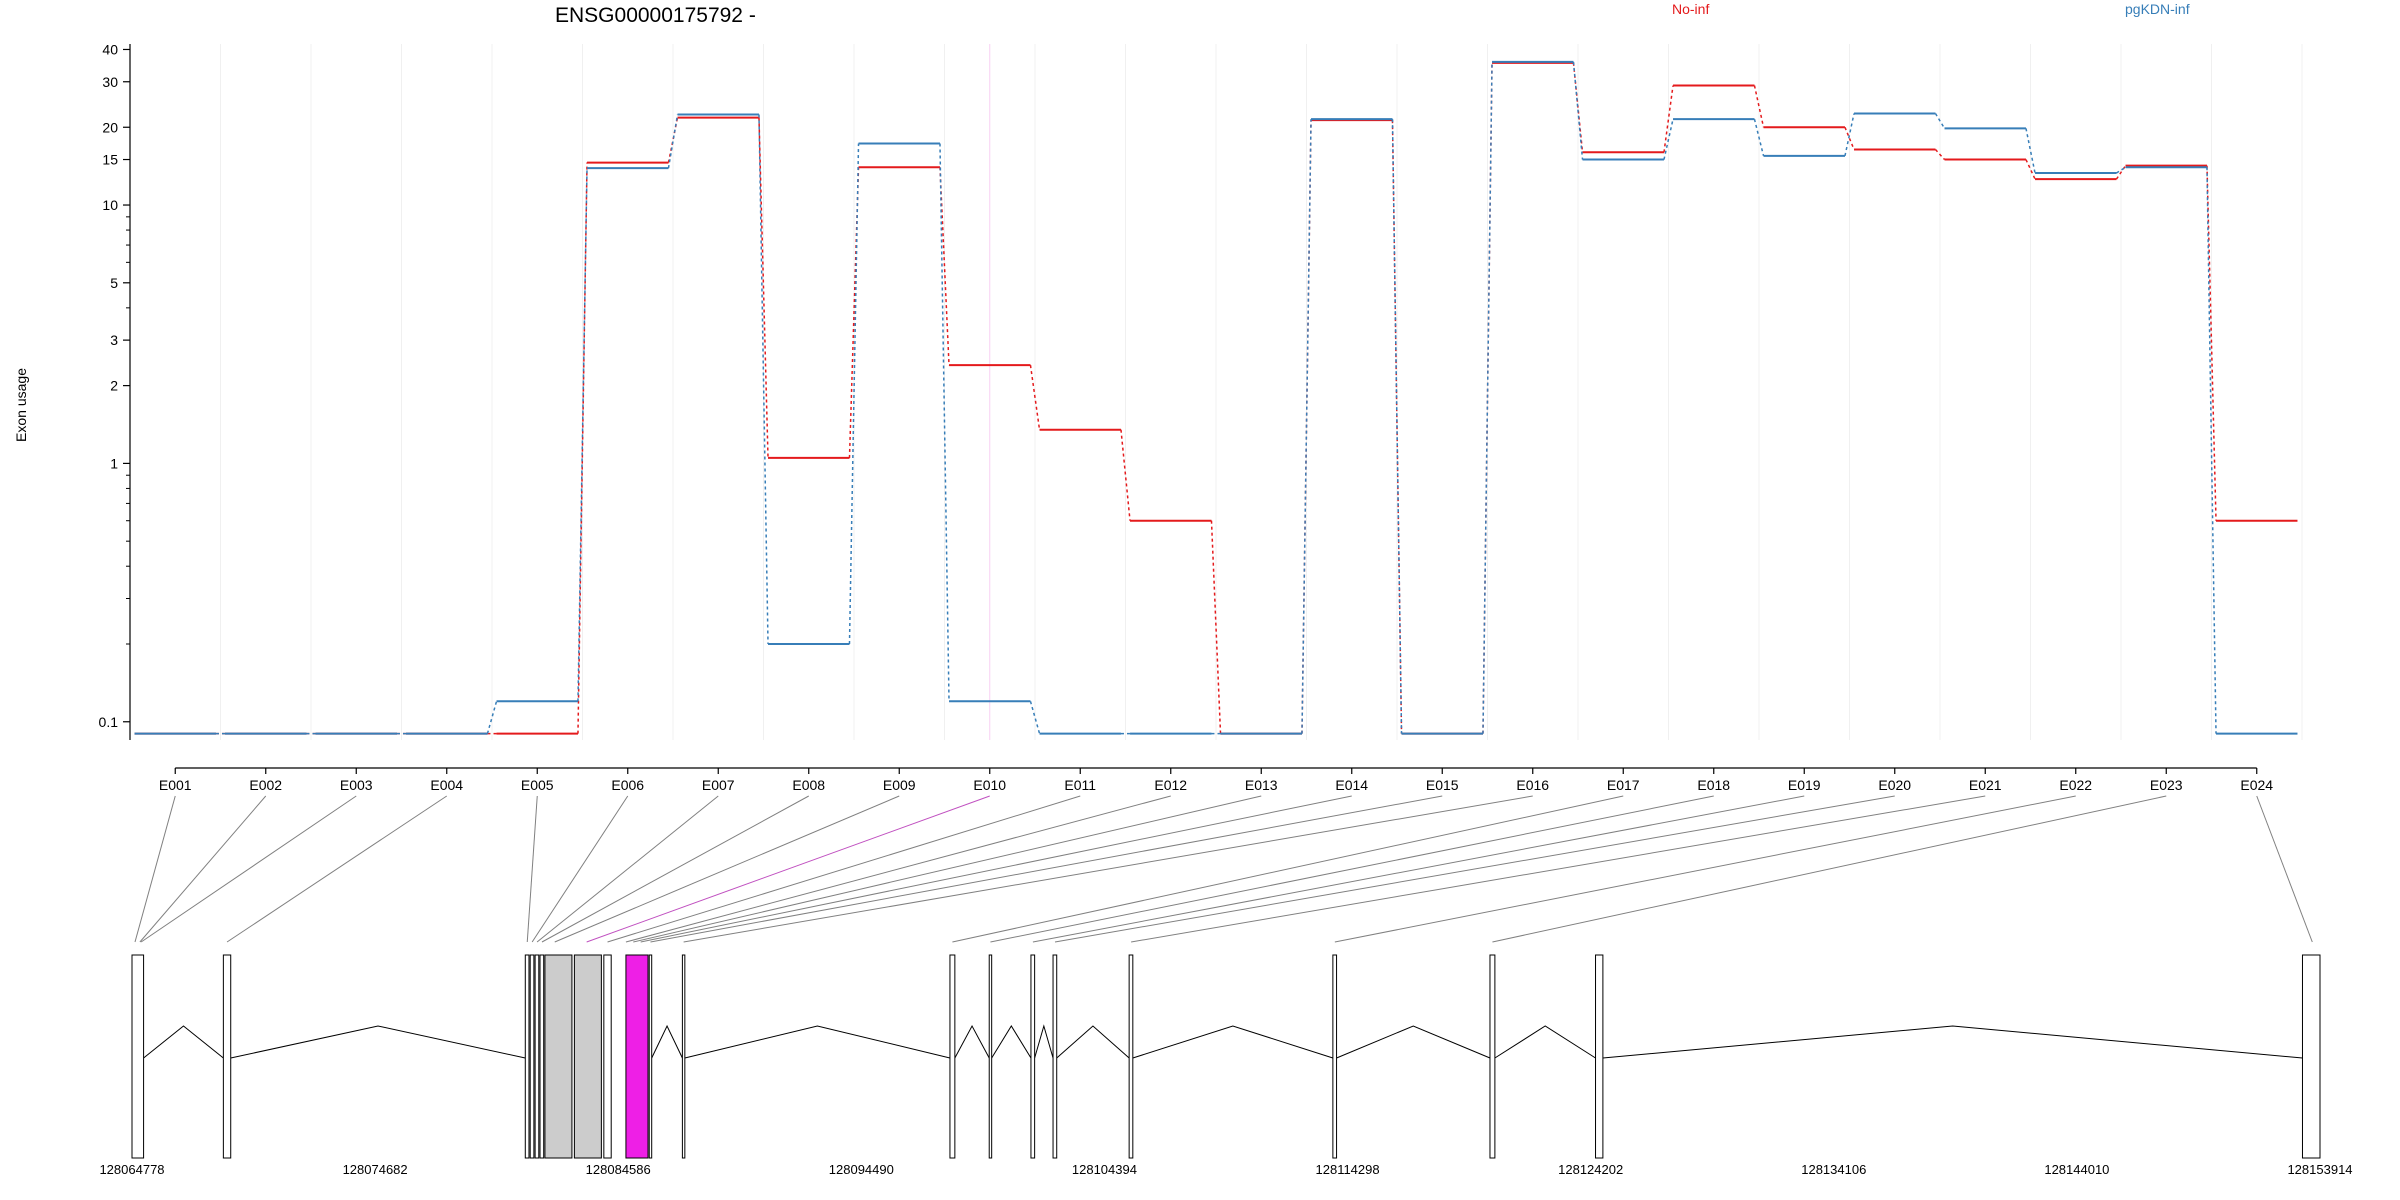  I want to click on y-tick-label: 40, so click(110, 49).